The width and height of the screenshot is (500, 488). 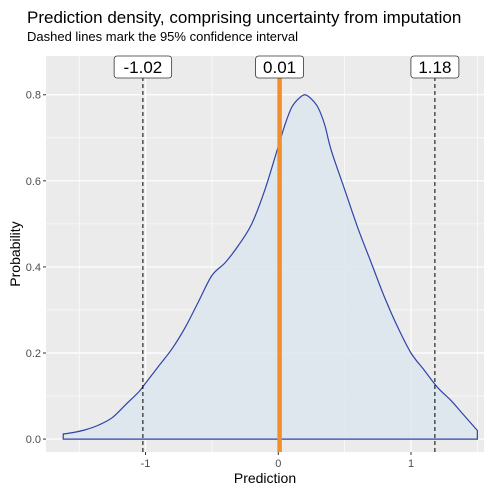 I want to click on x-axis-ticks: -1 0 1, so click(x=277, y=461).